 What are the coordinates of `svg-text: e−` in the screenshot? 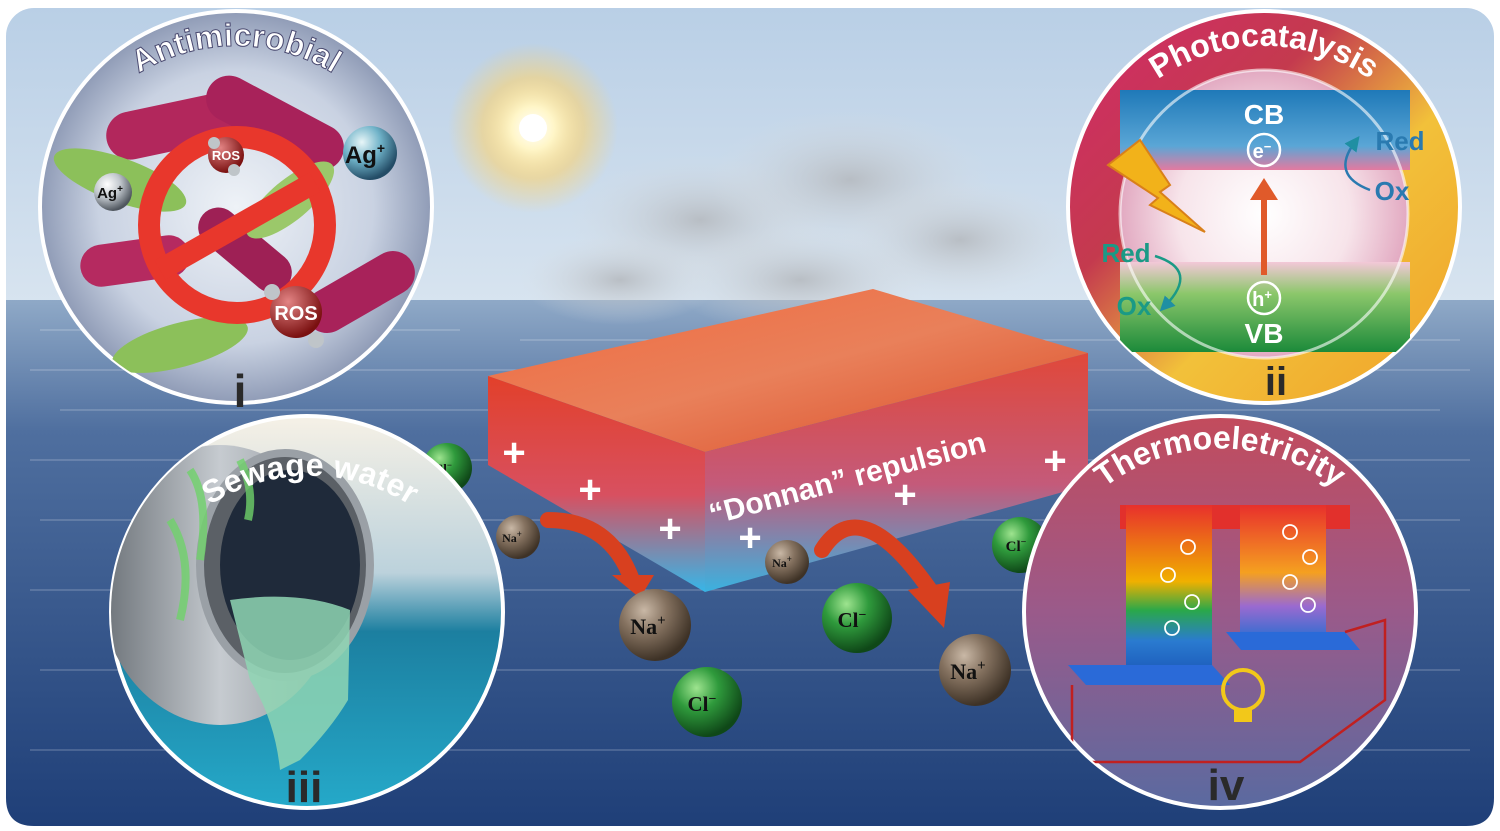 It's located at (1262, 151).